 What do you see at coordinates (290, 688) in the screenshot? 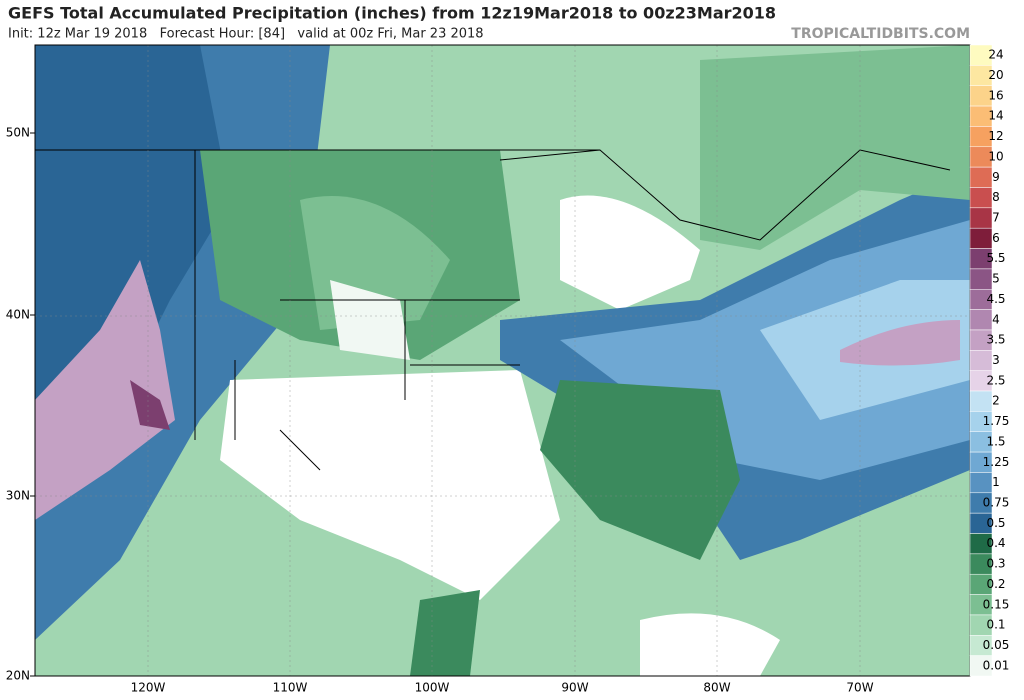
I see `lon-label: 110W` at bounding box center [290, 688].